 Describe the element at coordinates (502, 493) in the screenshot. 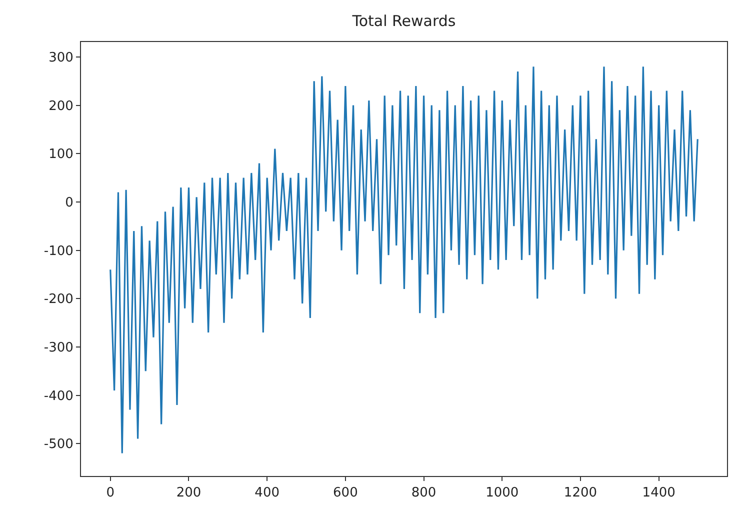

I see `x-tick-label: 1000` at that location.